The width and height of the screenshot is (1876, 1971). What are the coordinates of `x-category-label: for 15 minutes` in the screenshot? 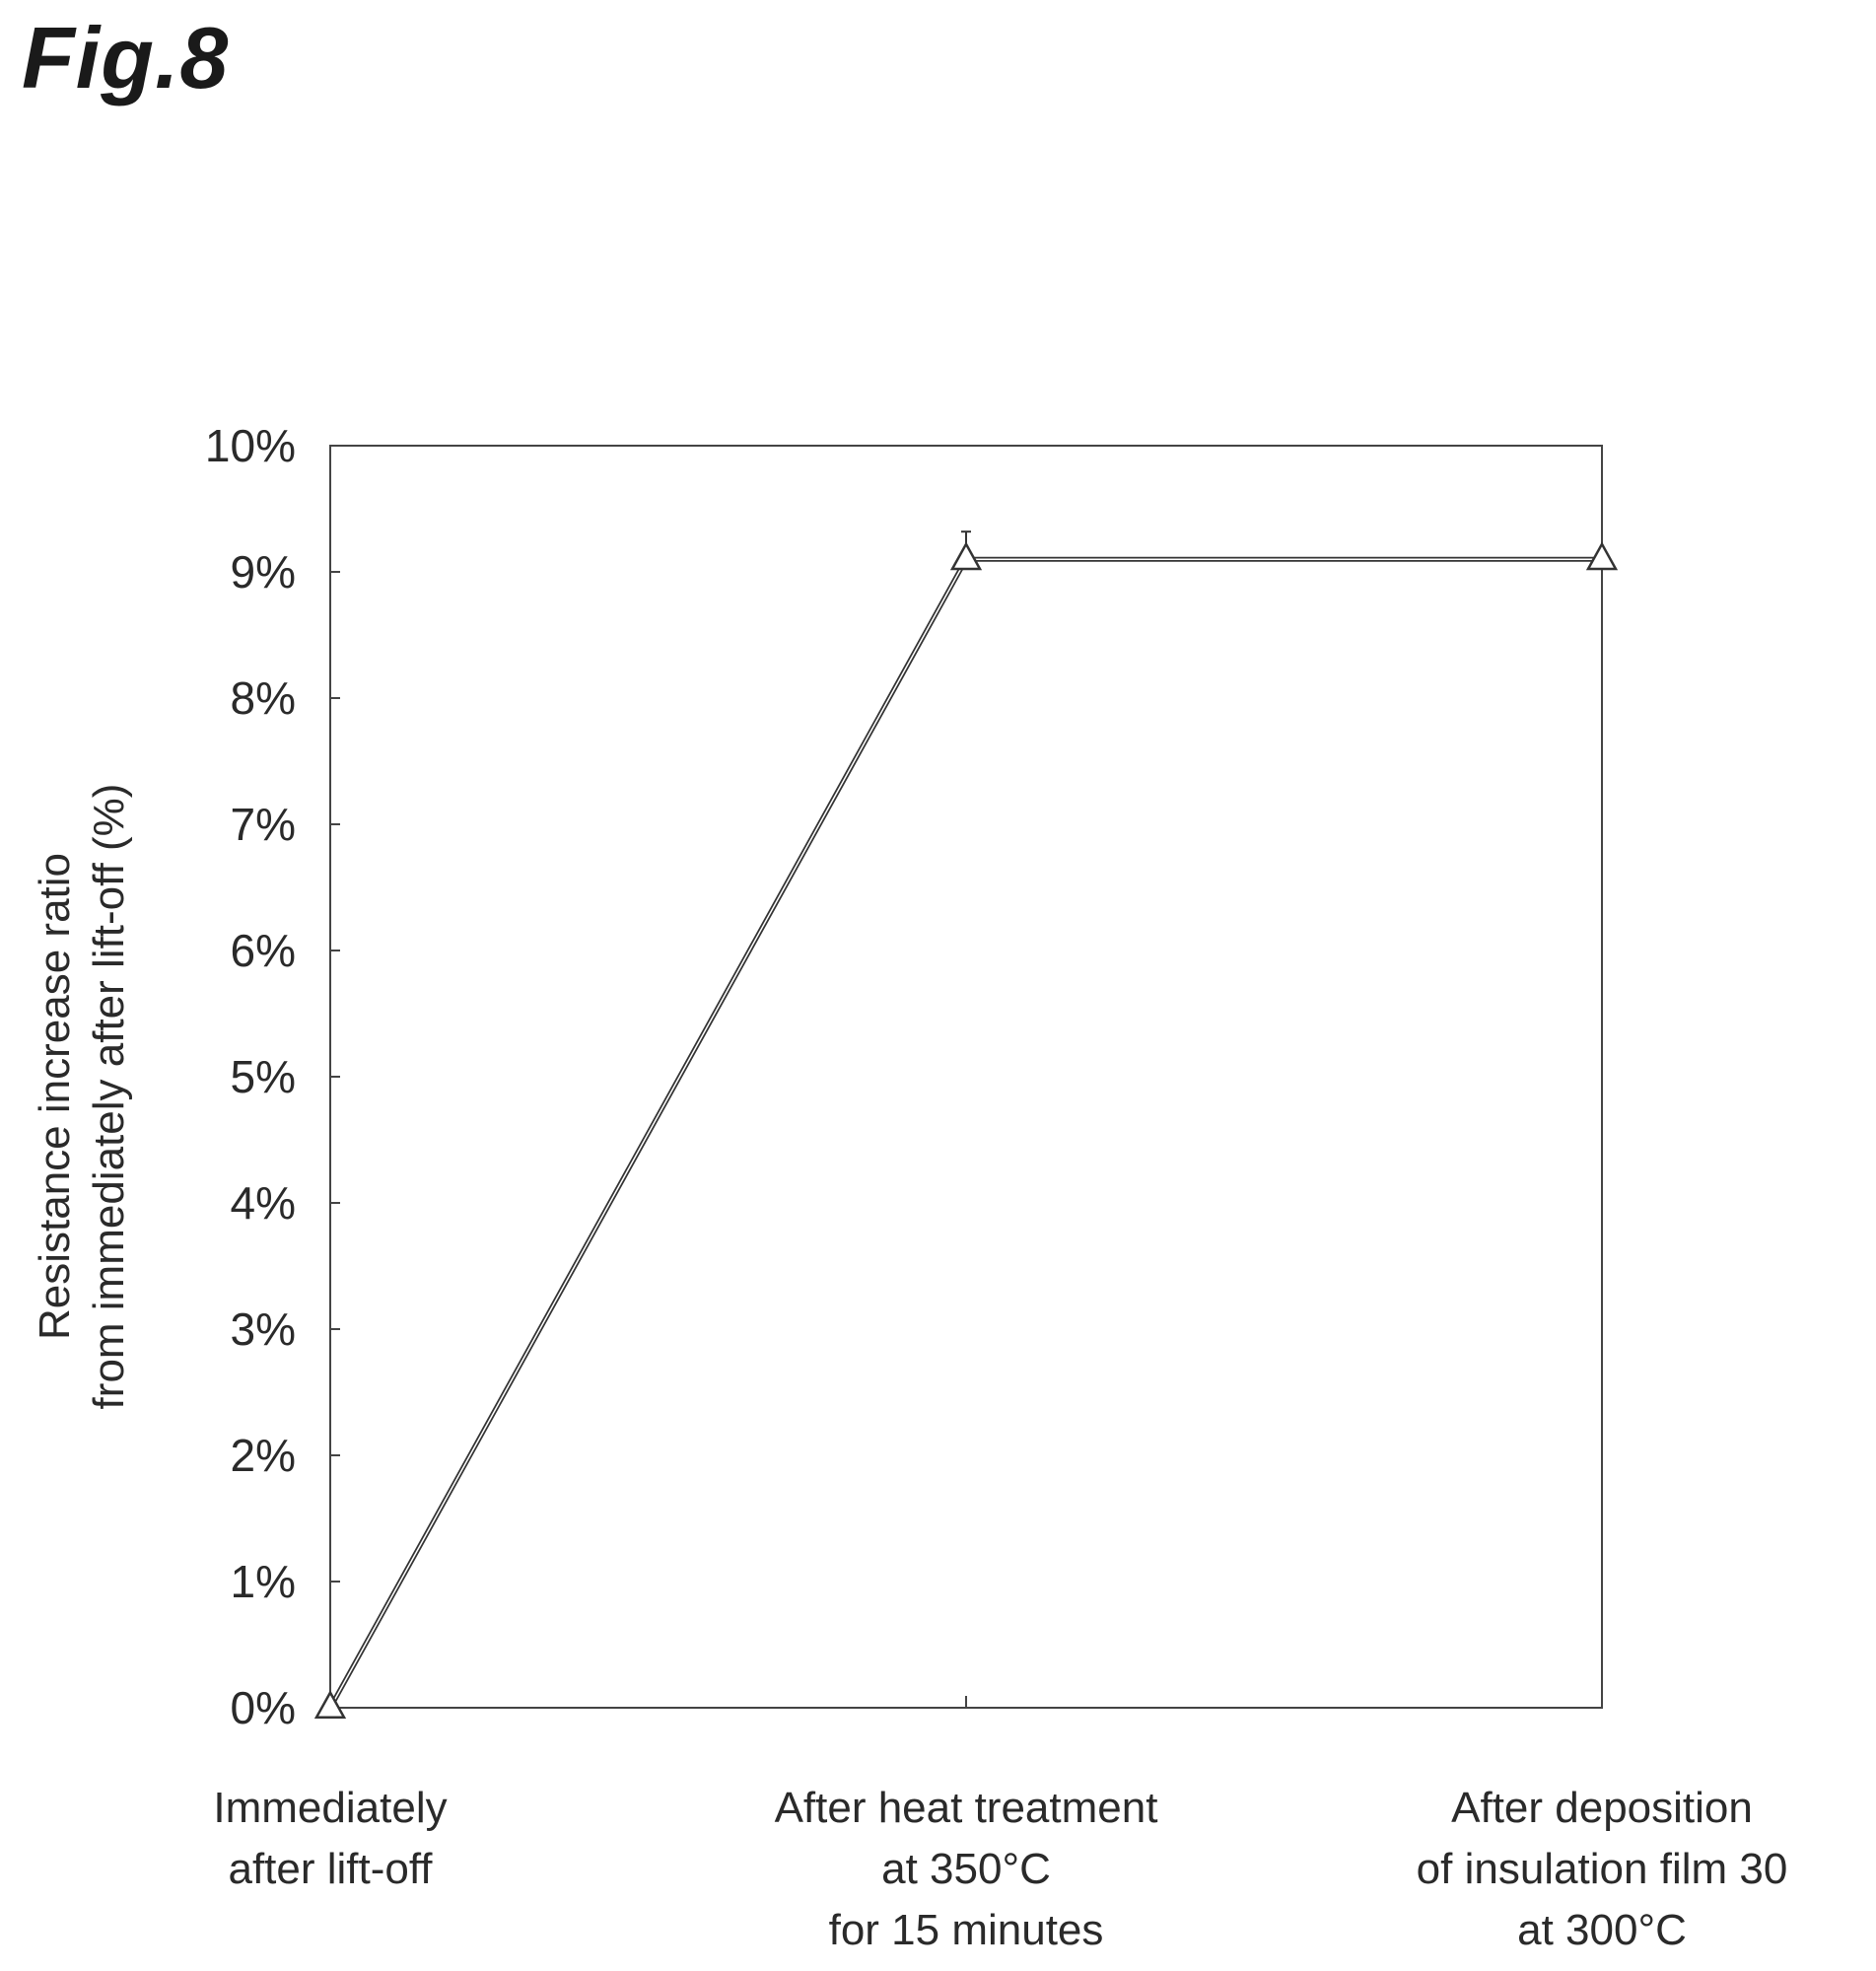 It's located at (966, 1930).